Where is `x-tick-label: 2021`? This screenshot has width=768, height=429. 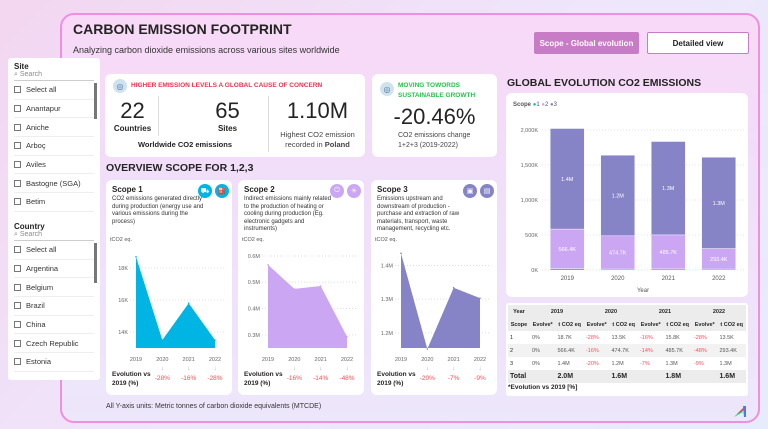
x-tick-label: 2021 is located at coordinates (669, 279).